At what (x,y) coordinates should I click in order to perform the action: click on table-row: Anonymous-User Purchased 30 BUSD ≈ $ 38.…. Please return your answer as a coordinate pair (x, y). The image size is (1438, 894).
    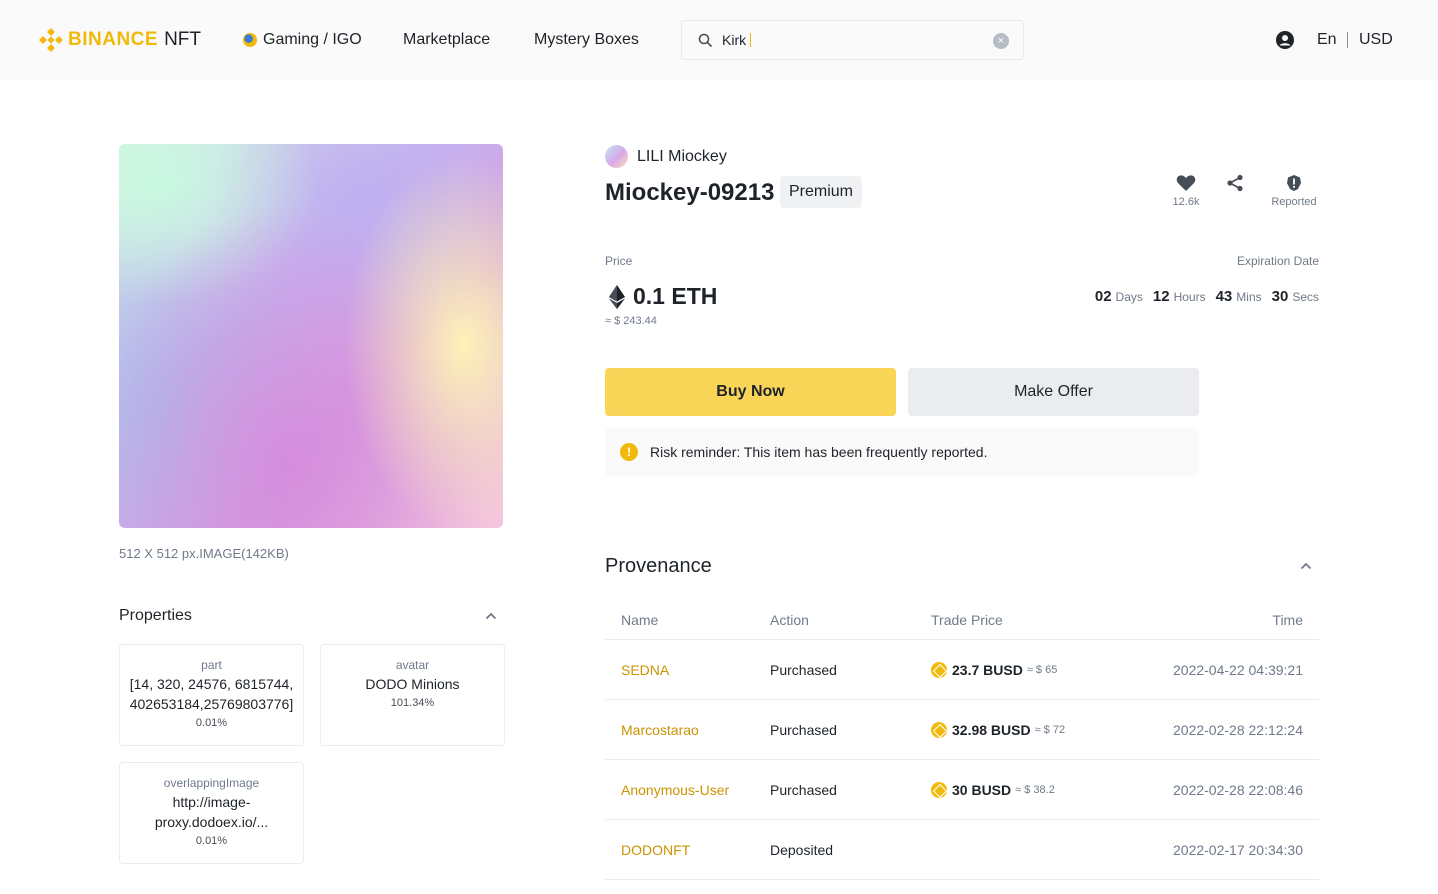
    Looking at the image, I should click on (962, 790).